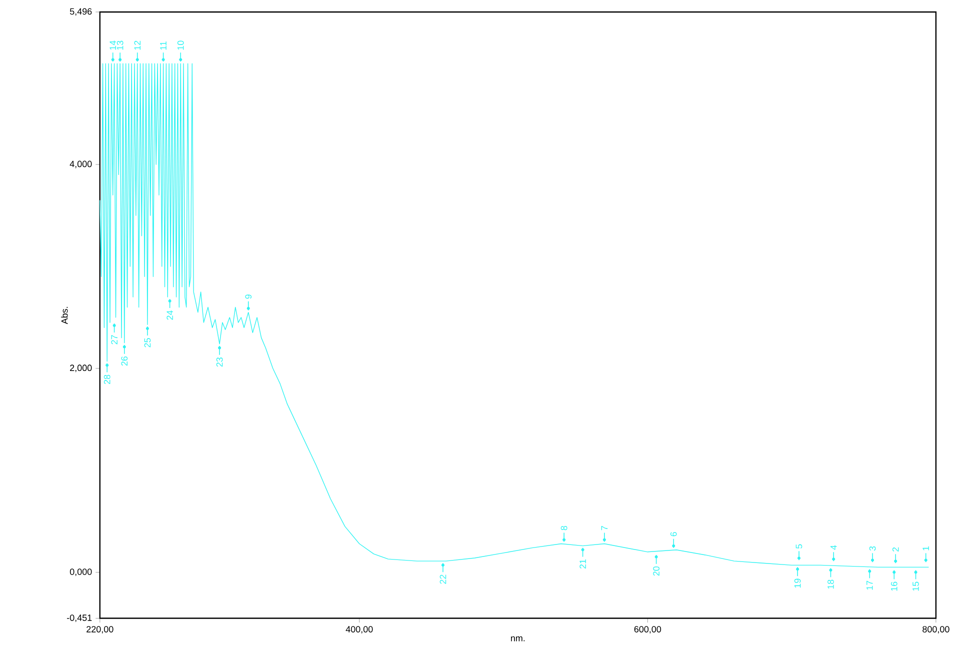 Image resolution: width=953 pixels, height=646 pixels. I want to click on annotation: 10, so click(180, 45).